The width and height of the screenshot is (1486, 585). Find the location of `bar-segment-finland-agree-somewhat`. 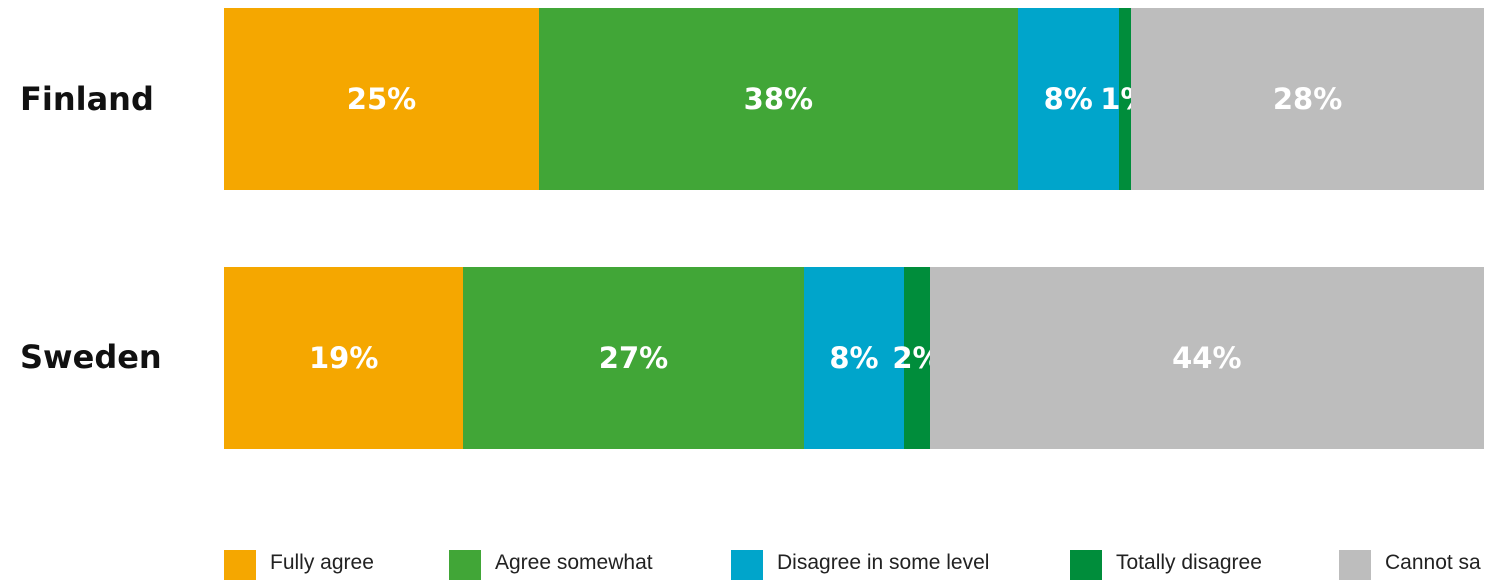

bar-segment-finland-agree-somewhat is located at coordinates (778, 99).